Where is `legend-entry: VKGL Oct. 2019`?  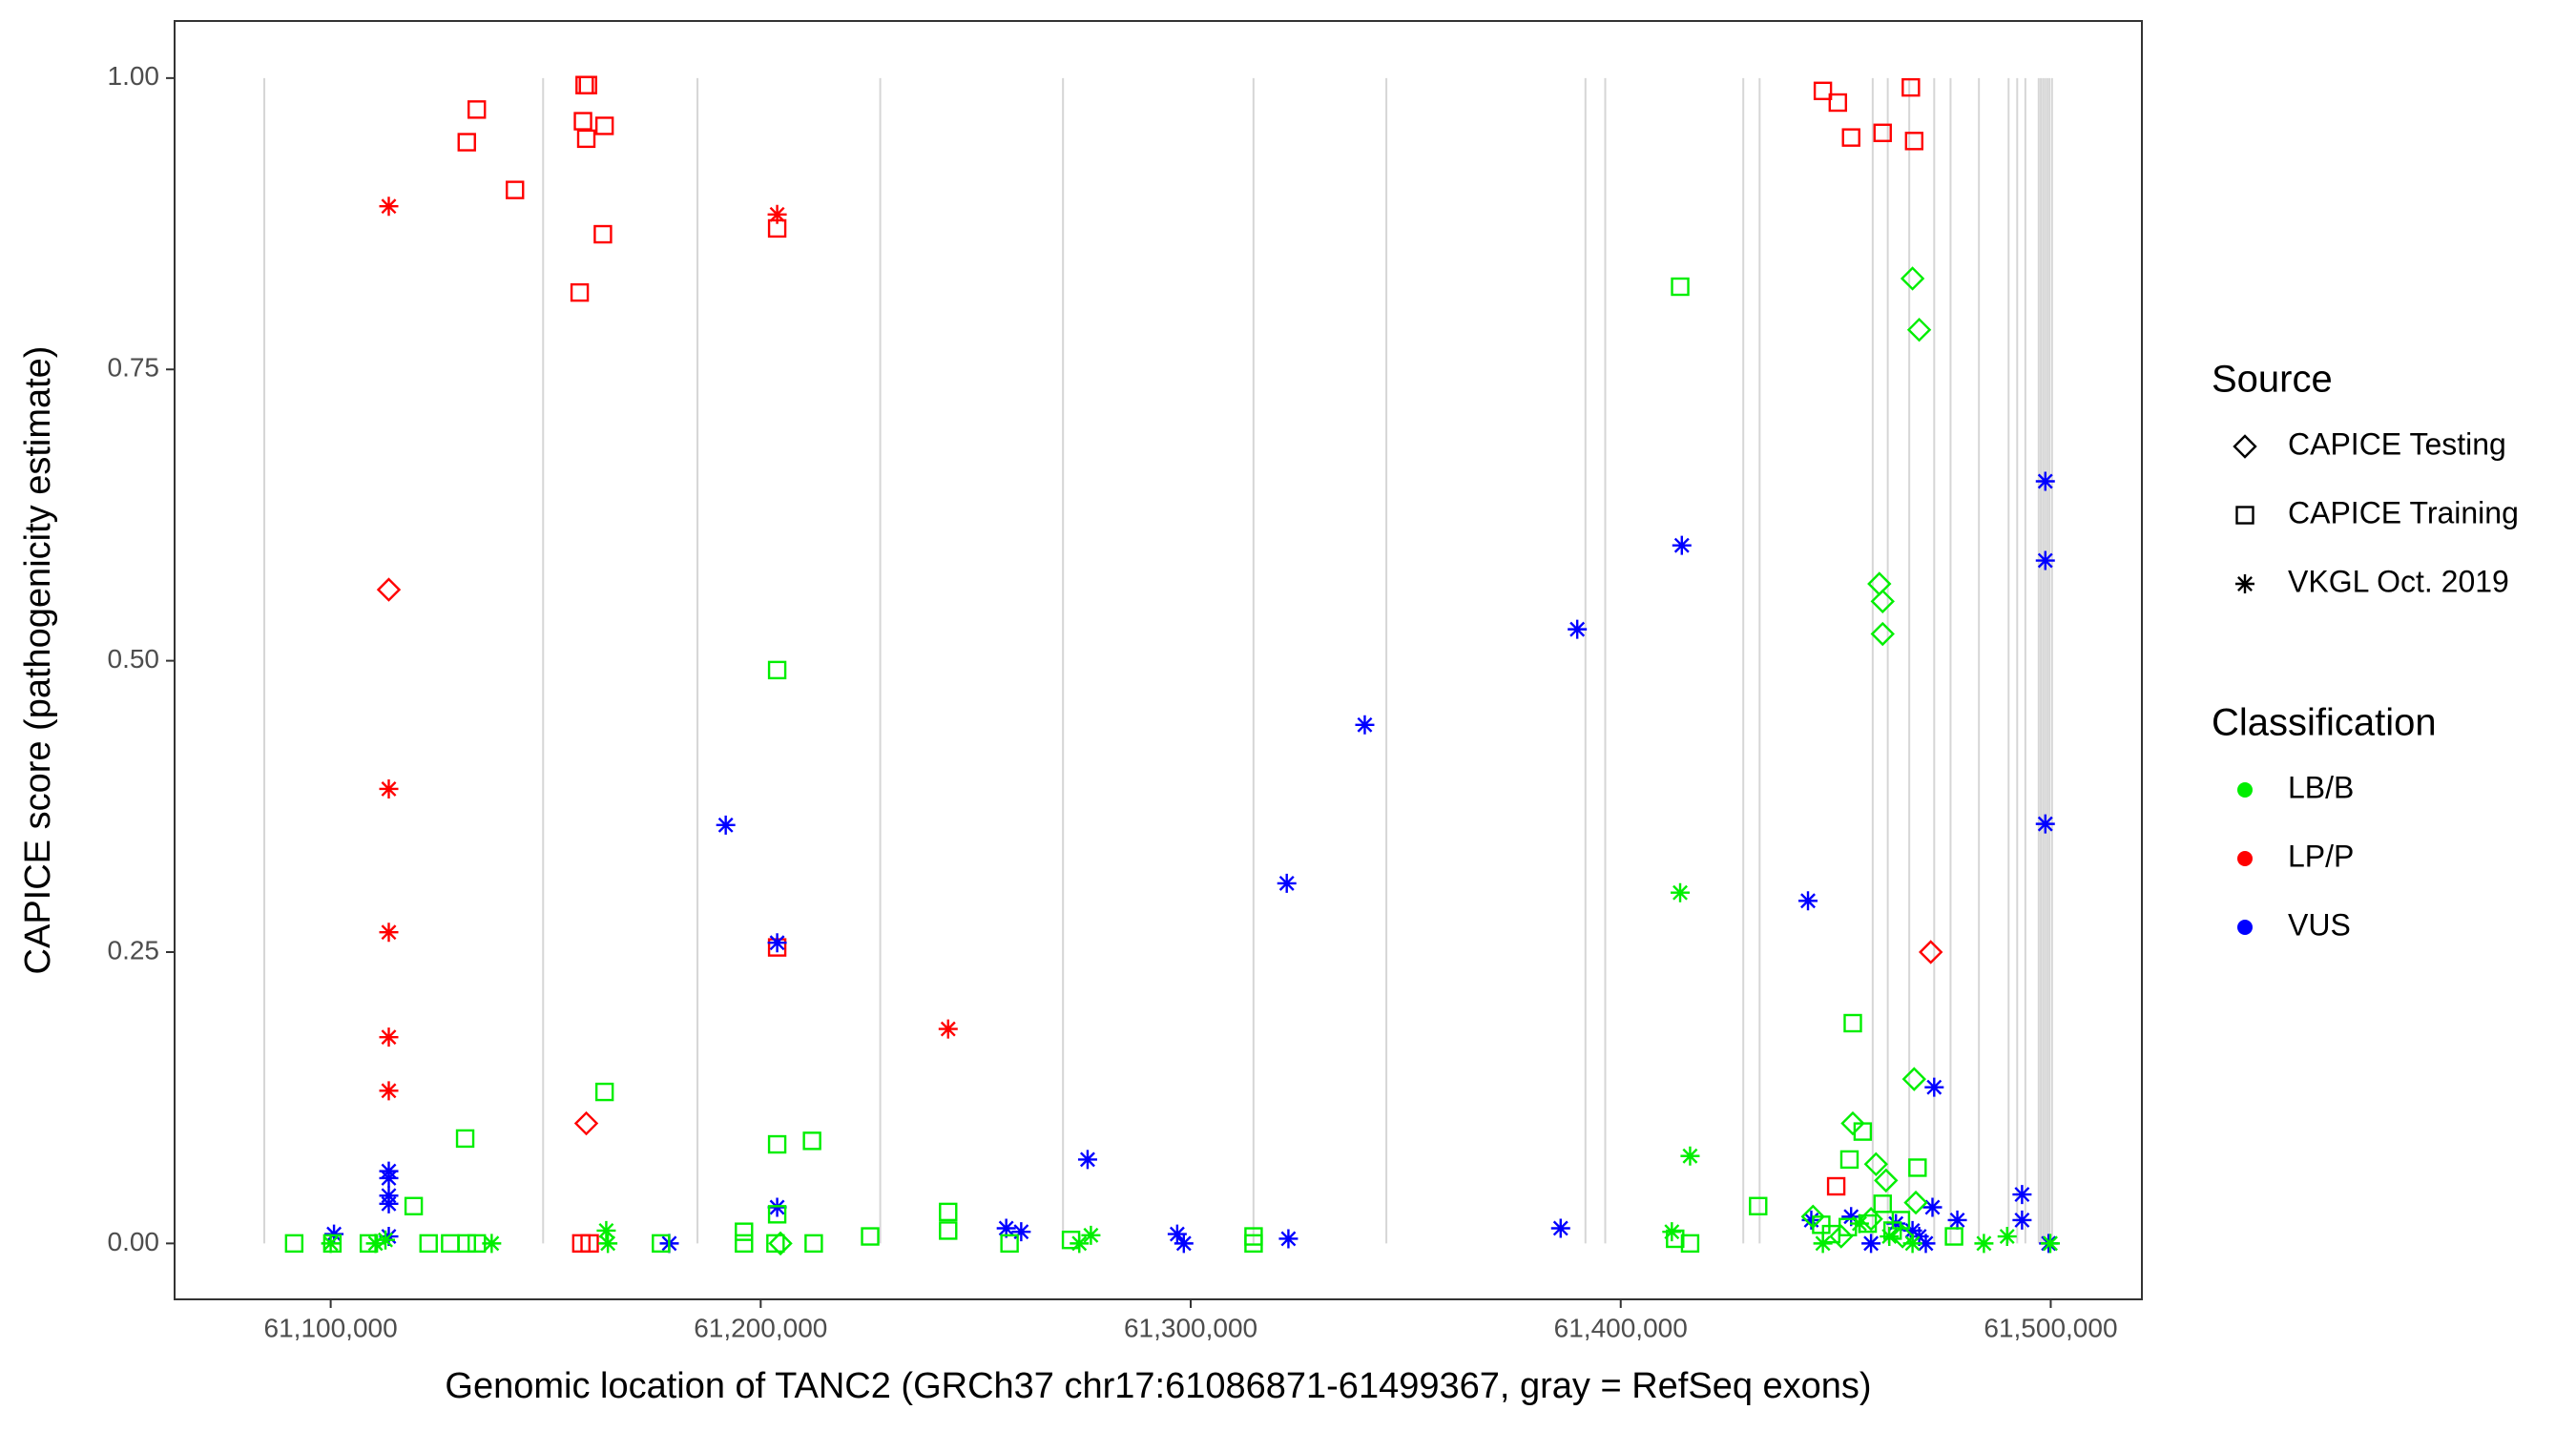
legend-entry: VKGL Oct. 2019 is located at coordinates (2398, 581).